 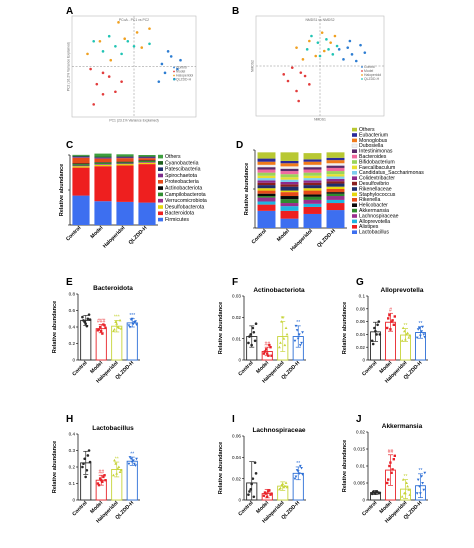 What do you see at coordinates (360, 282) in the screenshot?
I see `panel-label: G` at bounding box center [360, 282].